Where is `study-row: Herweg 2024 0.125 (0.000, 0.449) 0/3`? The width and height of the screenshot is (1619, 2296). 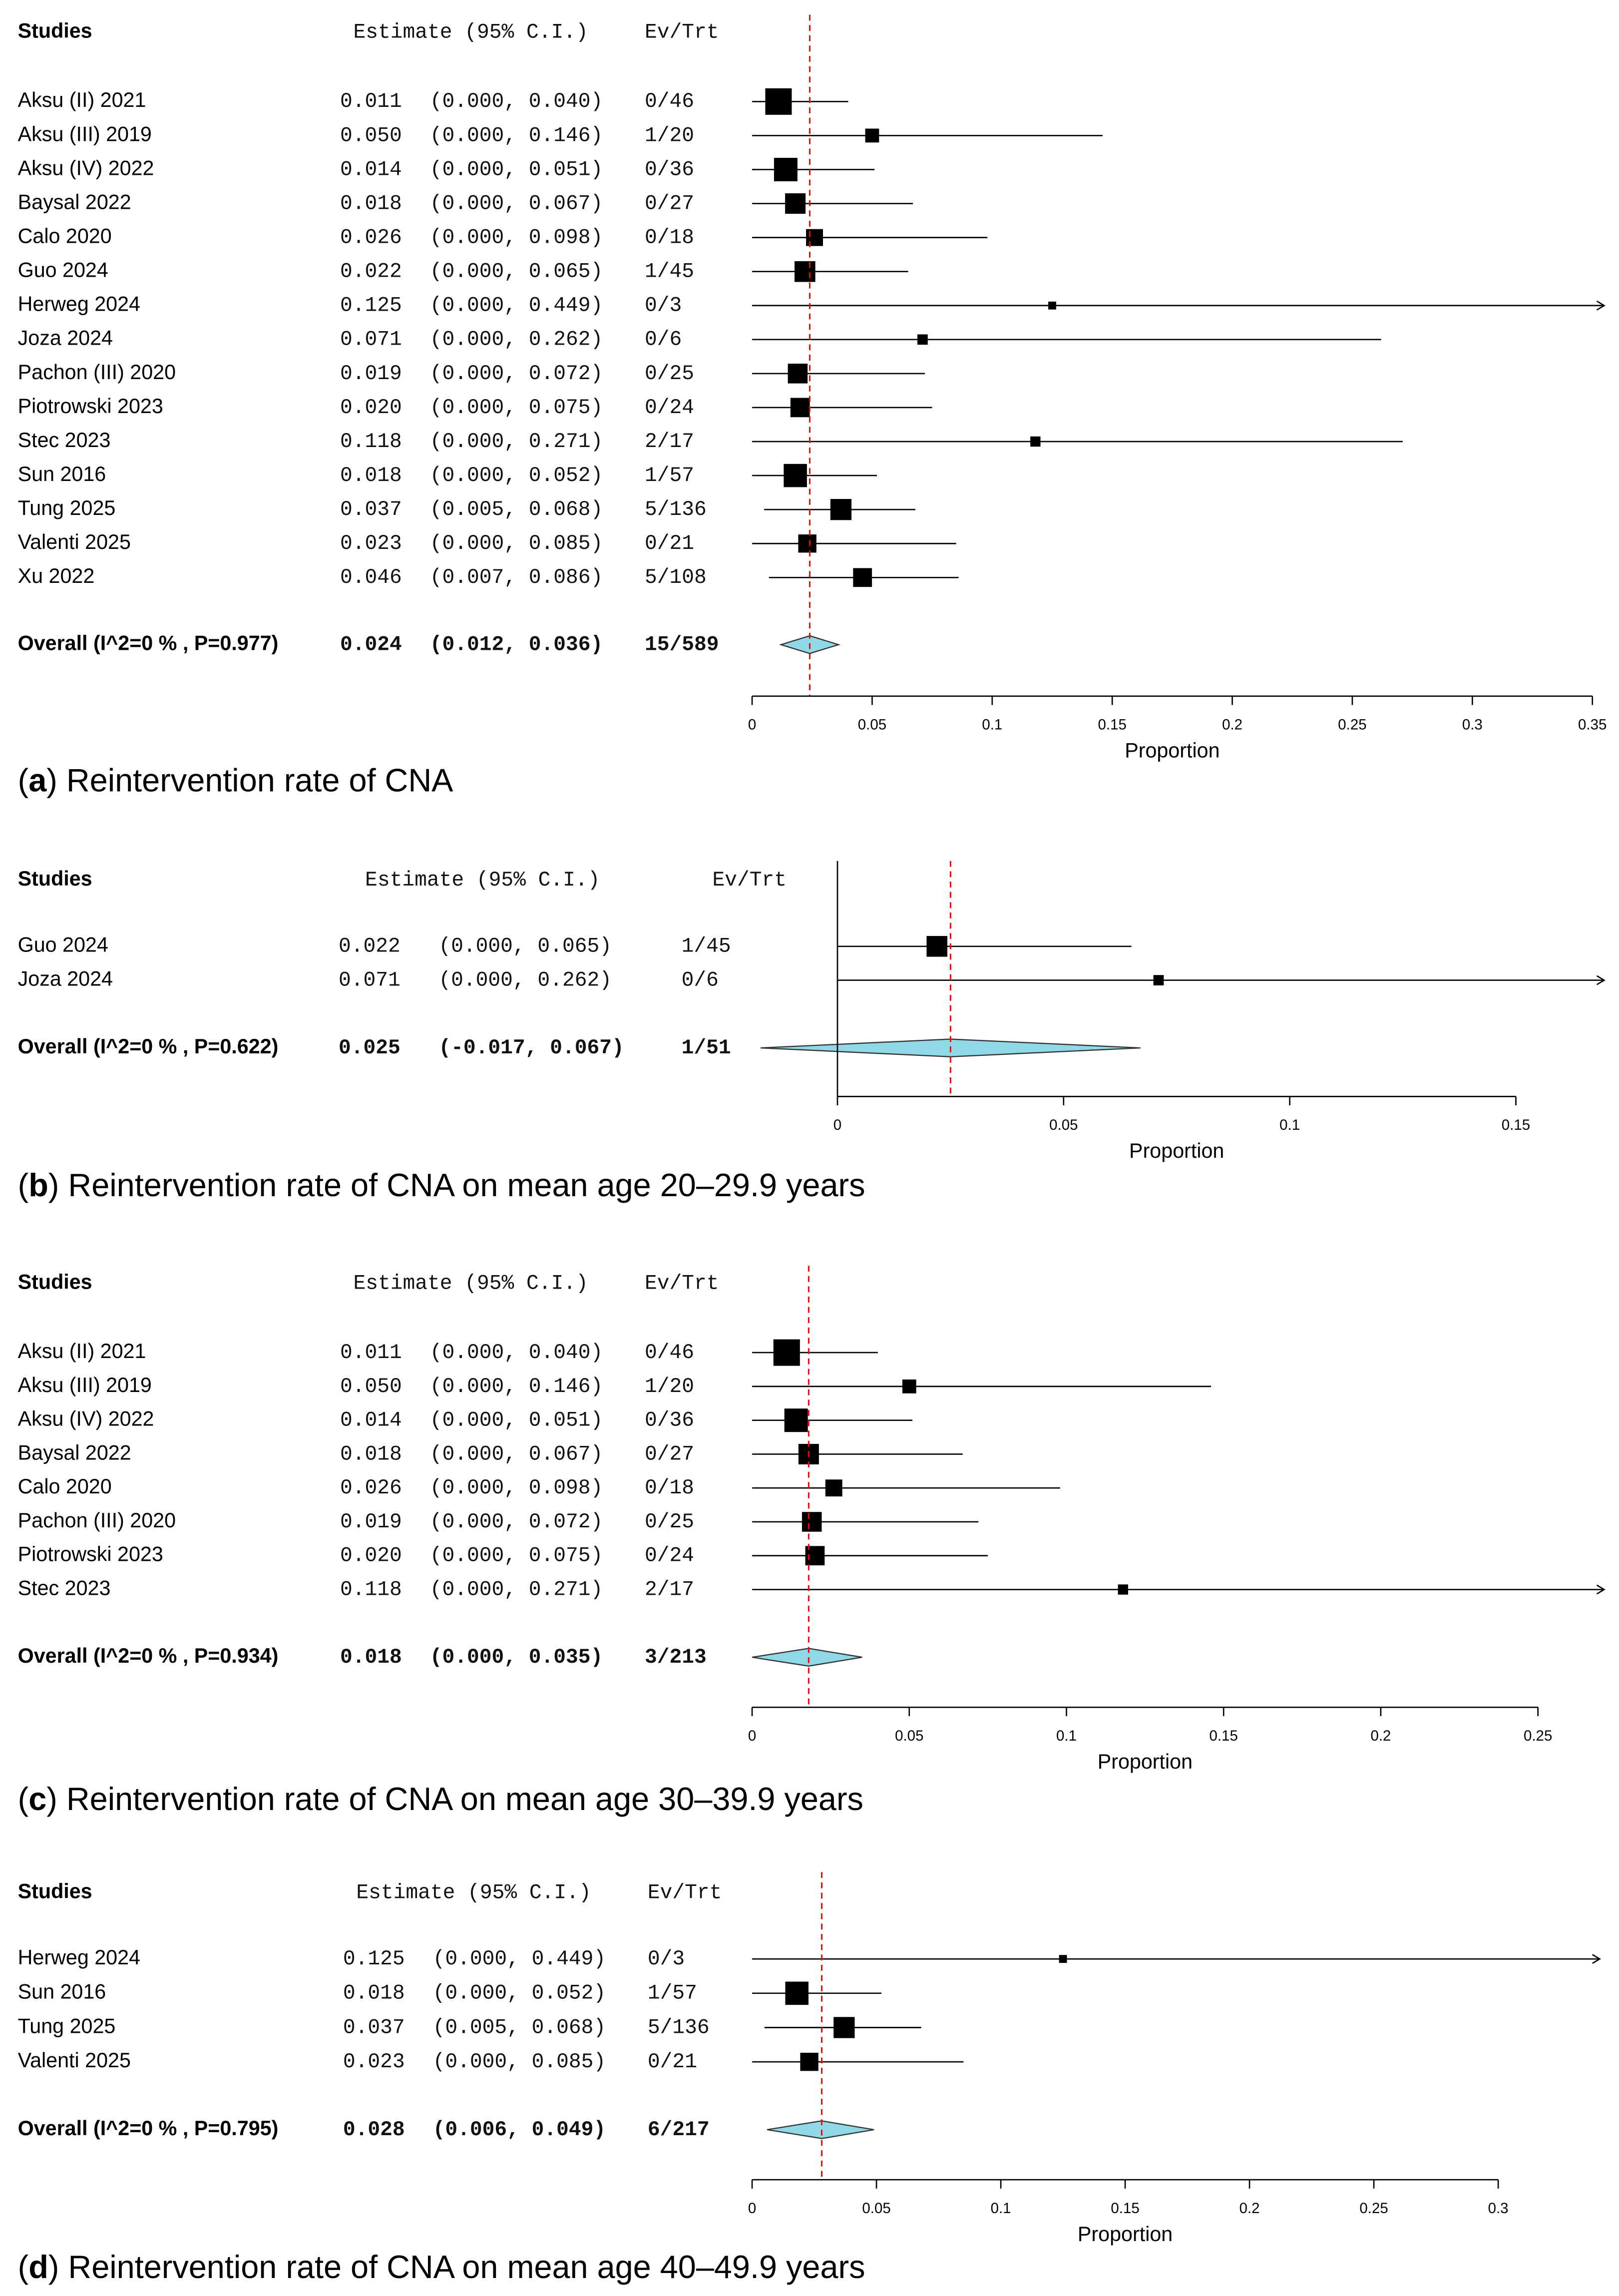
study-row: Herweg 2024 0.125 (0.000, 0.449) 0/3 is located at coordinates (810, 1959).